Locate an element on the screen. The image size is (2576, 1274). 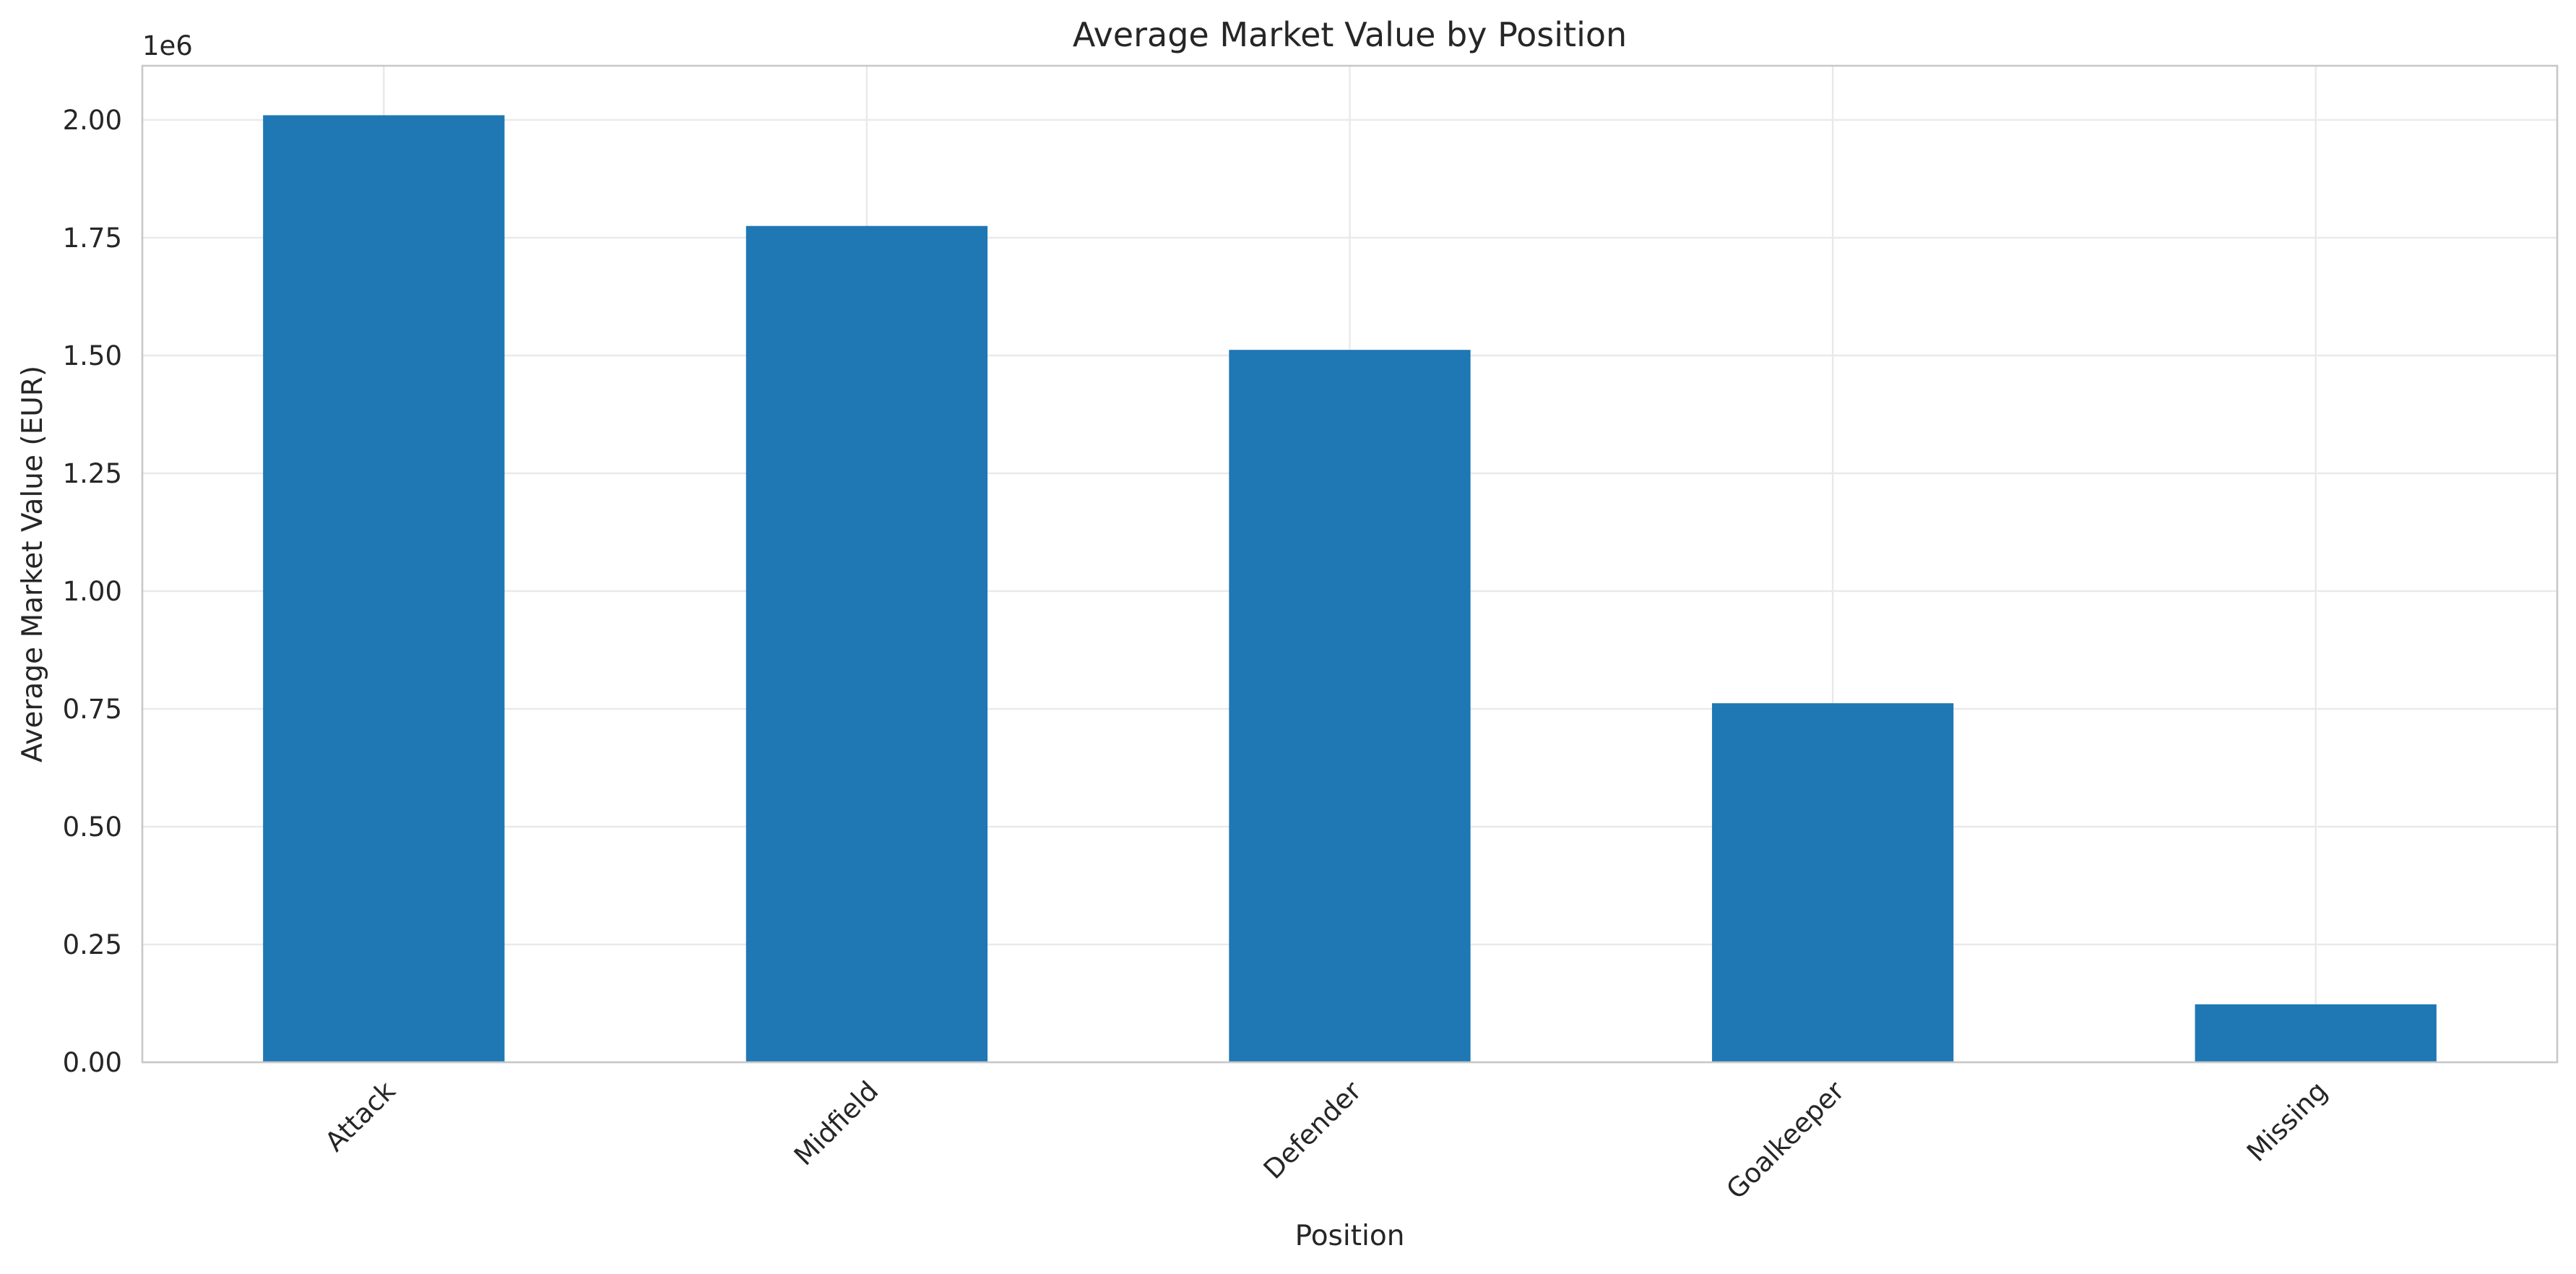
y-tick-label: 1.25 is located at coordinates (92, 473).